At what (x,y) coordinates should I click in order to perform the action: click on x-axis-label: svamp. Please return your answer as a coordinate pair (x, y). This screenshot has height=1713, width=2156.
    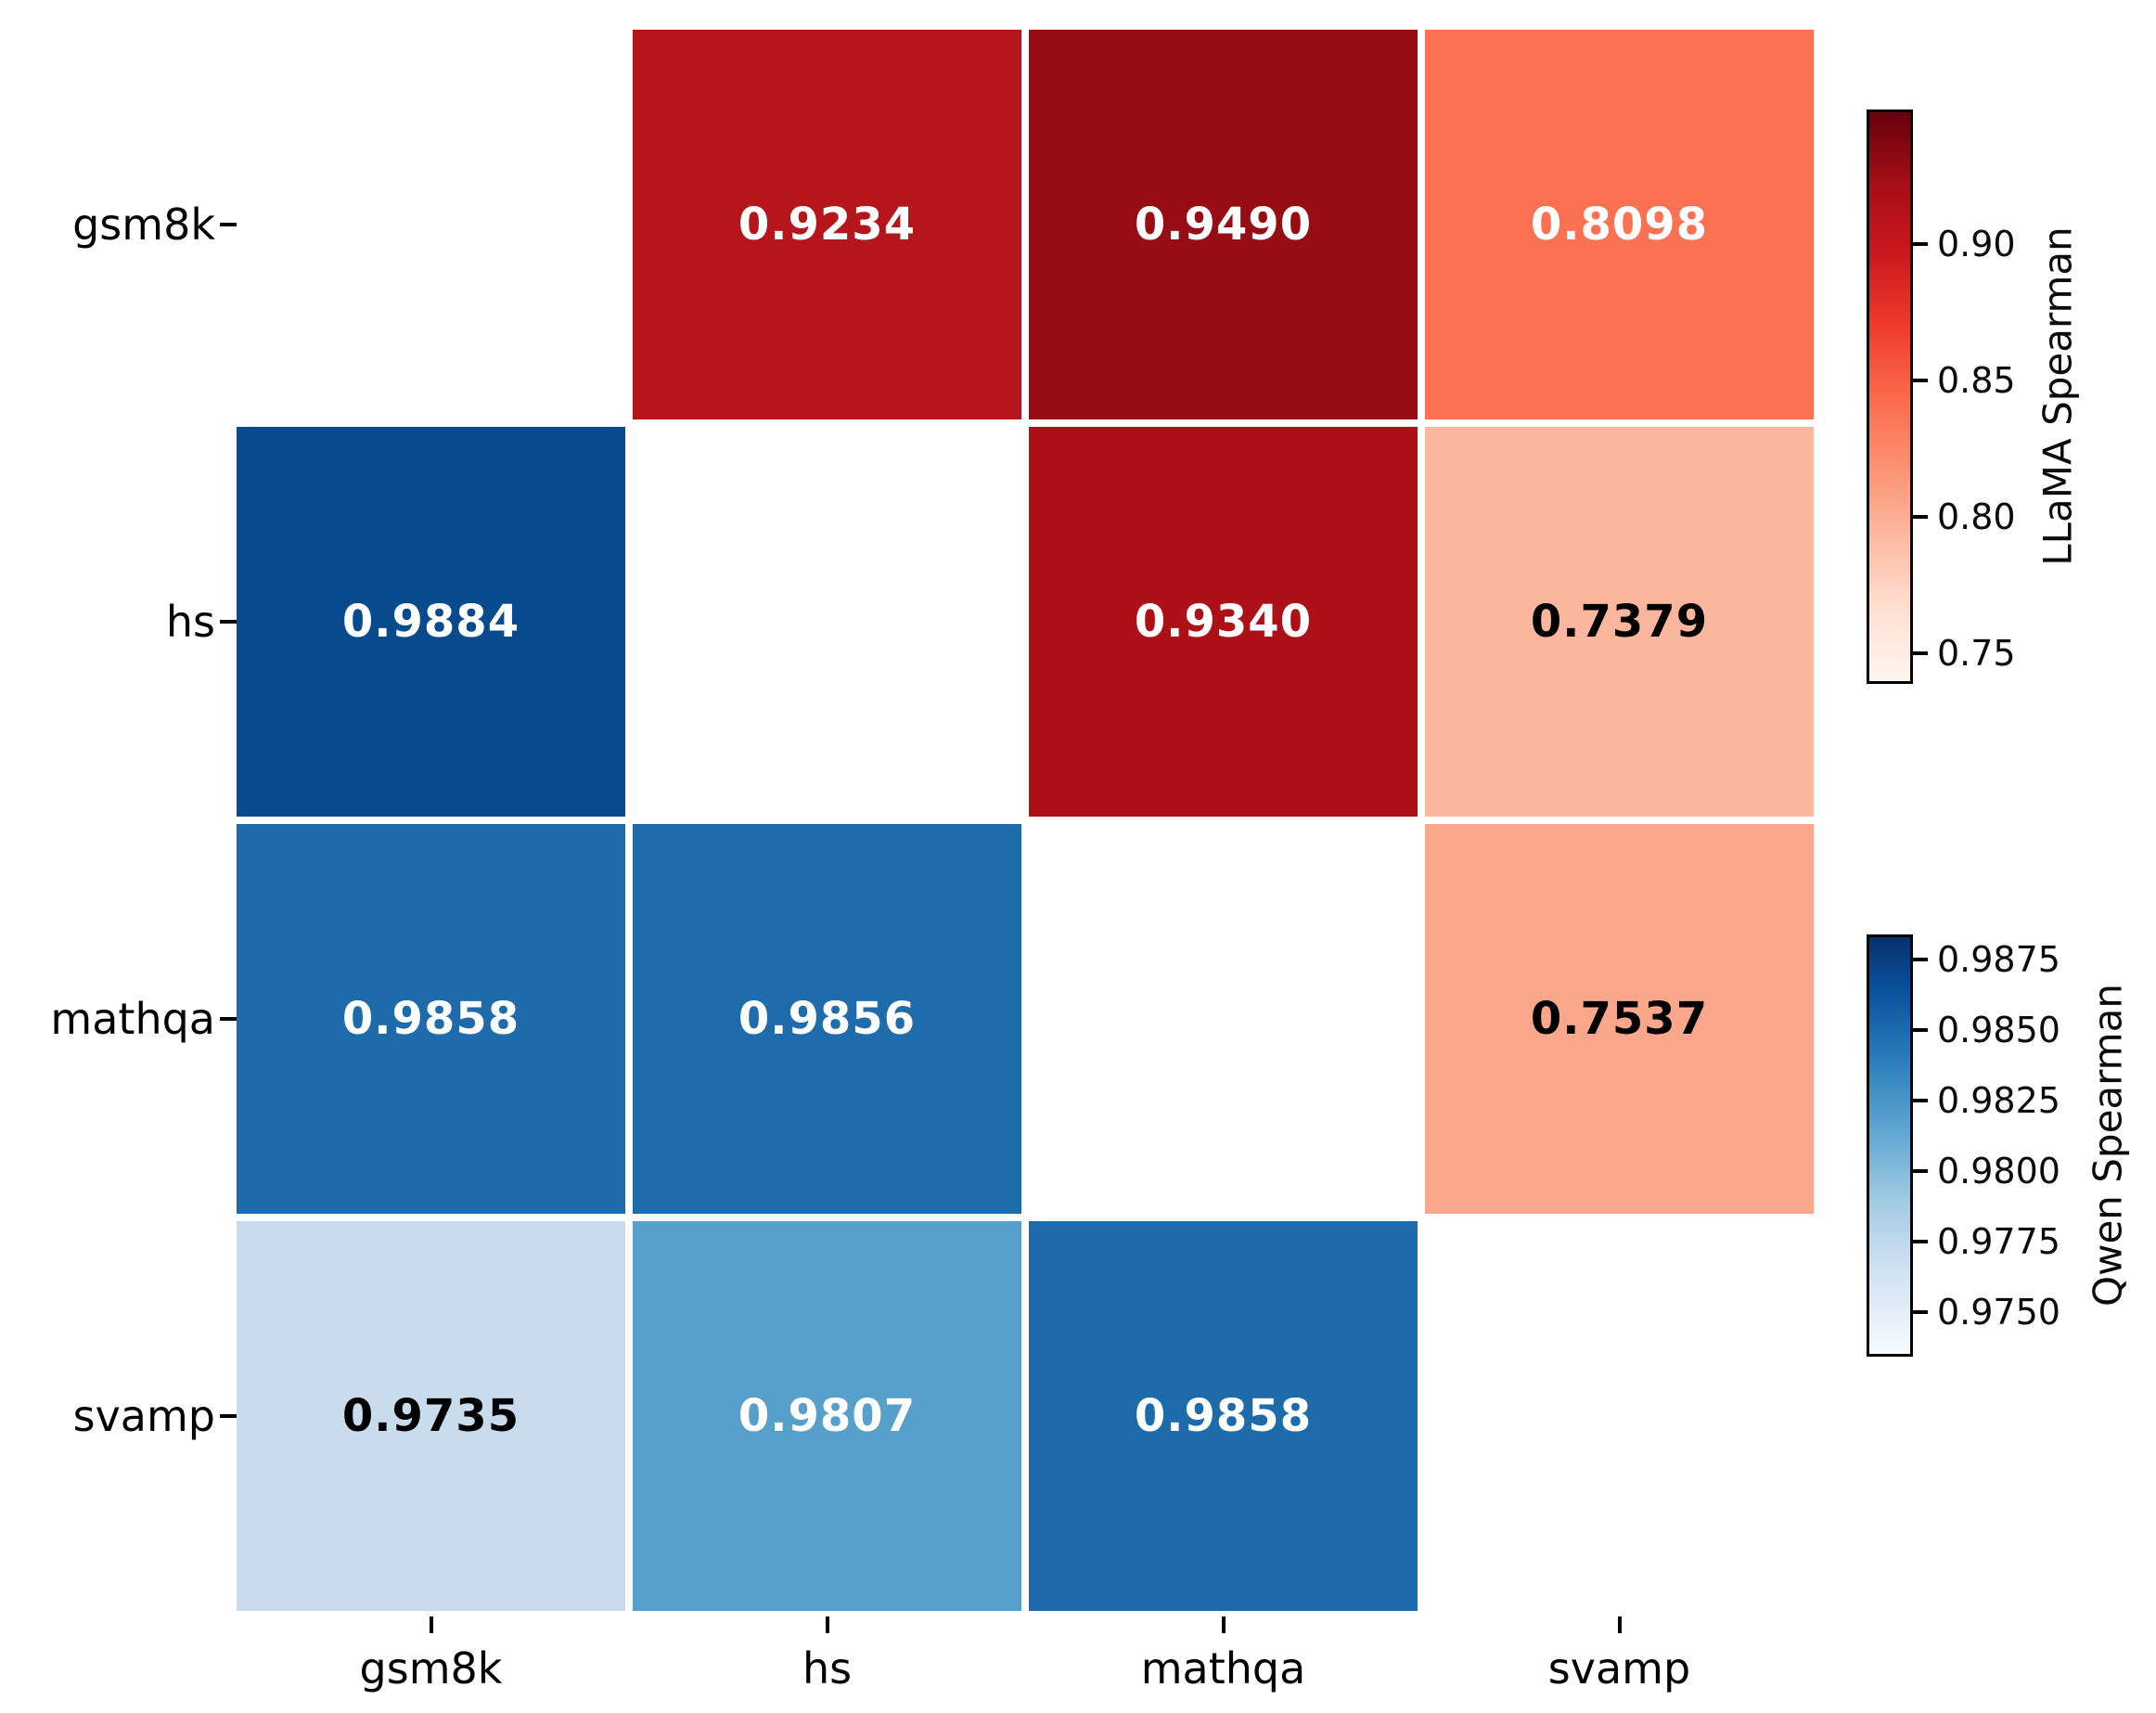
    Looking at the image, I should click on (1619, 1669).